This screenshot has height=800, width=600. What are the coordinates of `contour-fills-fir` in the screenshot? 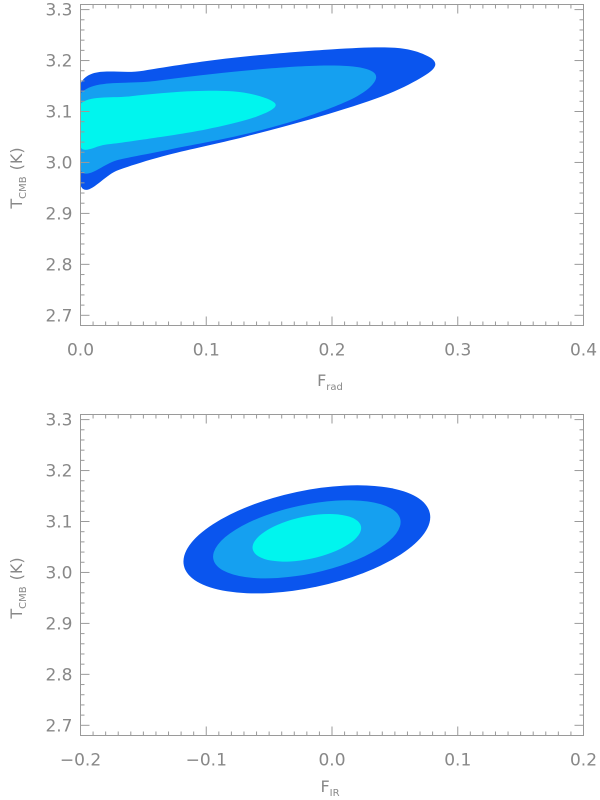 It's located at (307, 539).